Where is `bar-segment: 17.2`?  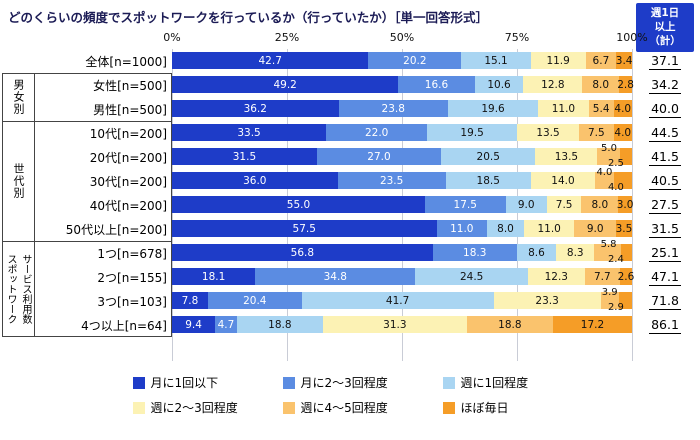 bar-segment: 17.2 is located at coordinates (592, 324).